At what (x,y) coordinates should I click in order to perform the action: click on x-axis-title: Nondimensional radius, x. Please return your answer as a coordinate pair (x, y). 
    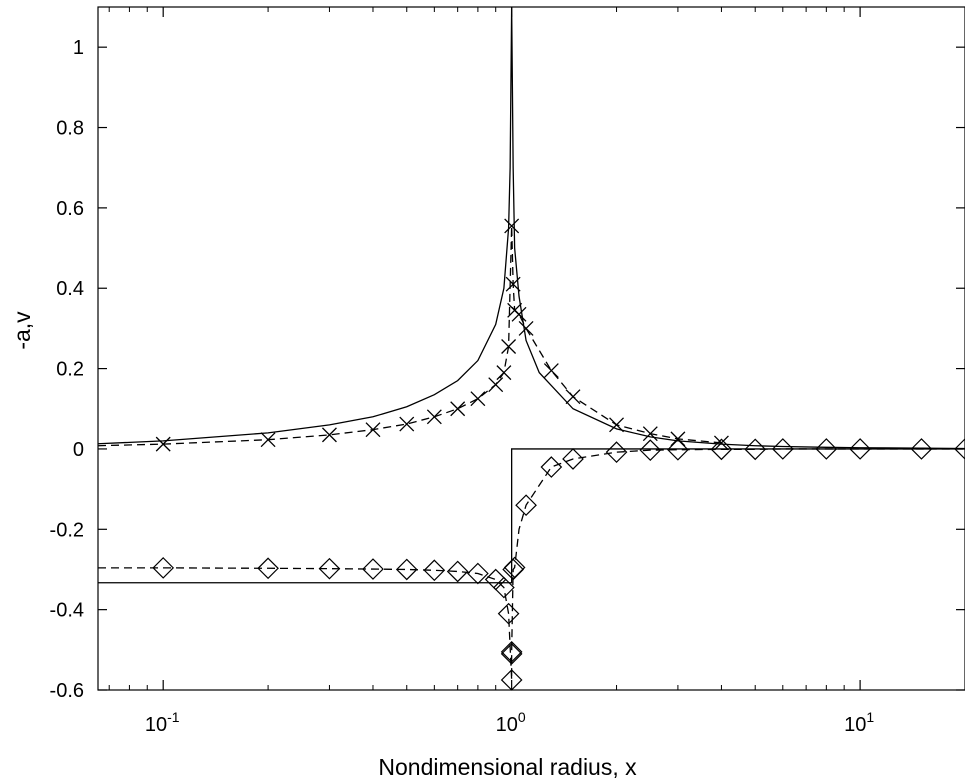
    Looking at the image, I should click on (507, 767).